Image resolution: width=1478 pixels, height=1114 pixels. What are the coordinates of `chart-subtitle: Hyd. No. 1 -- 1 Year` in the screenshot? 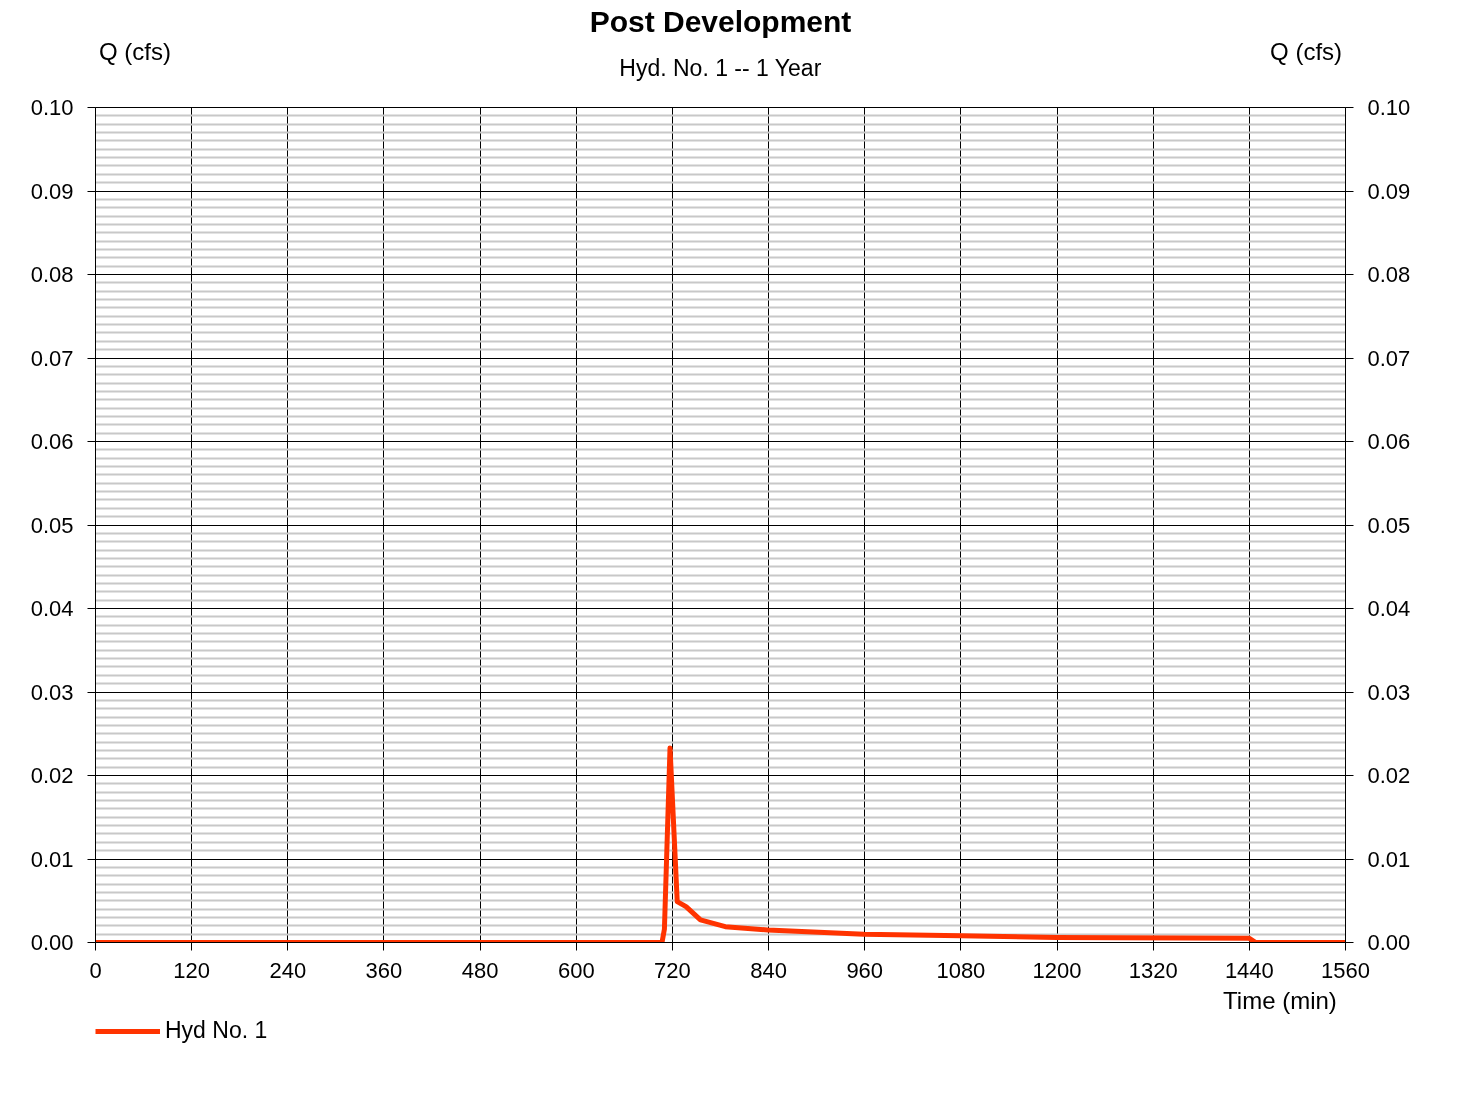 It's located at (720, 67).